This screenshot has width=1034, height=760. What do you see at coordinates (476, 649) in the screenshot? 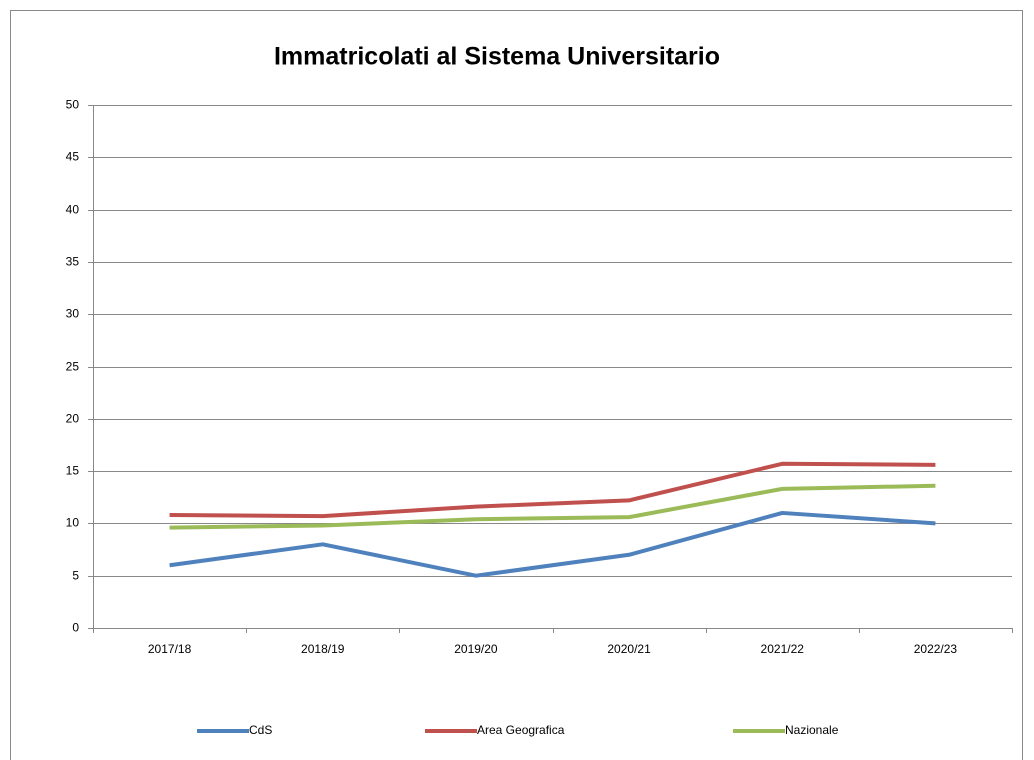
I see `x-tick-label: 2019/20` at bounding box center [476, 649].